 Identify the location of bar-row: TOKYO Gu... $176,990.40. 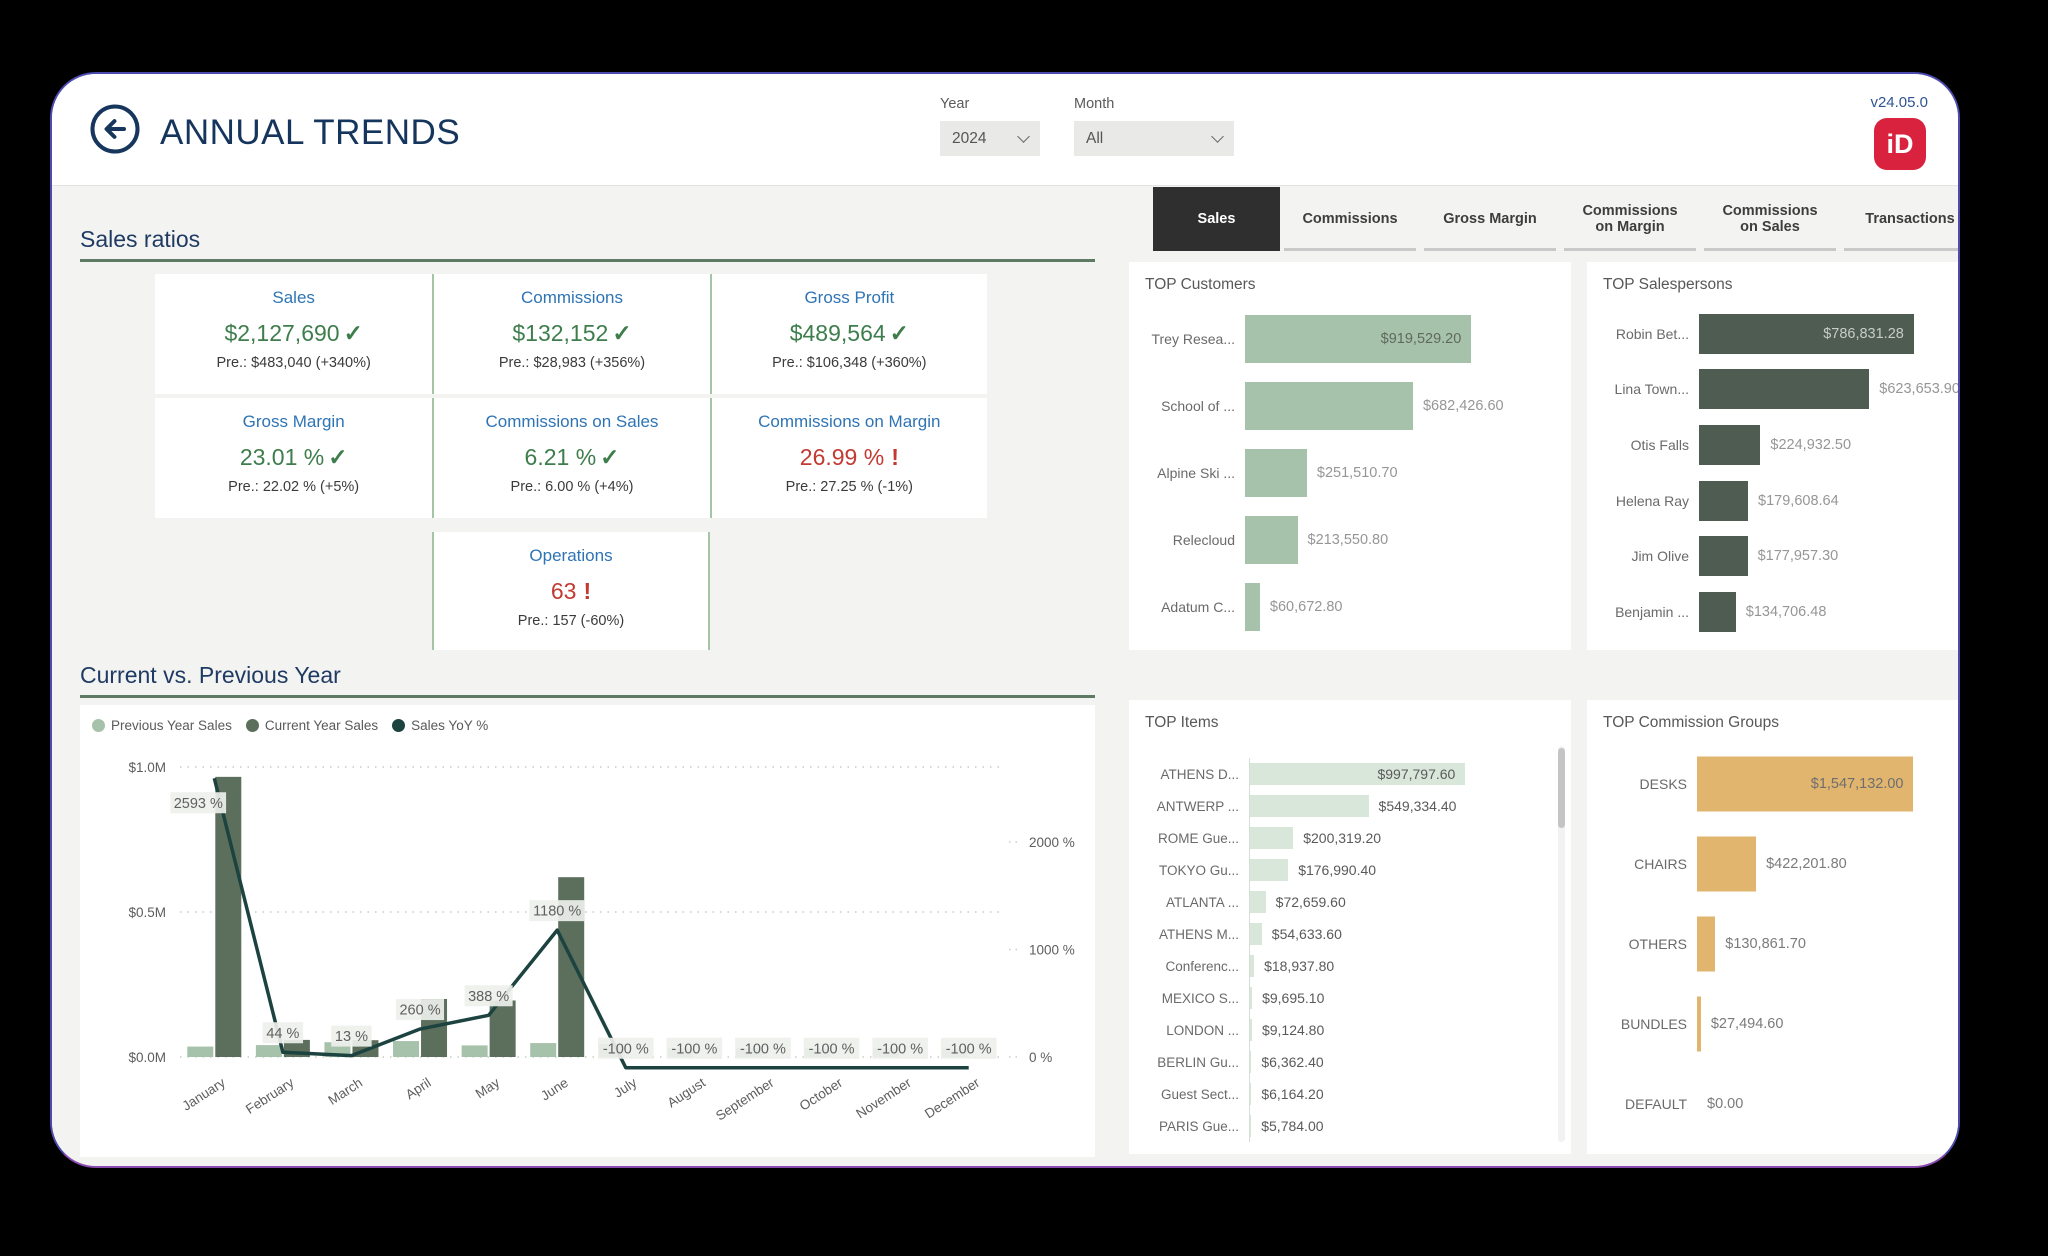
(1343, 870).